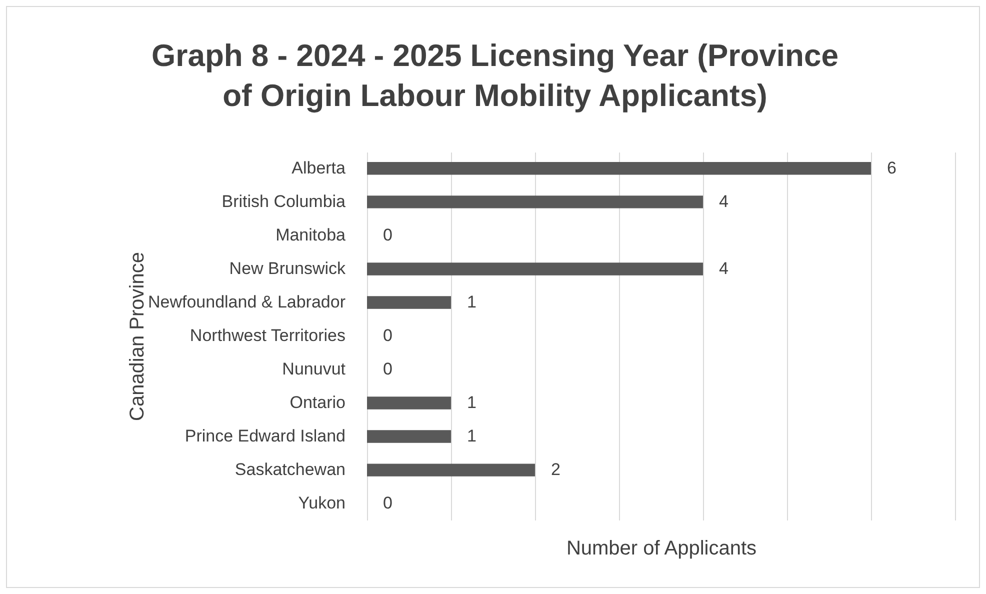 The height and width of the screenshot is (594, 986). What do you see at coordinates (314, 369) in the screenshot?
I see `y-tick-label: Nunuvut` at bounding box center [314, 369].